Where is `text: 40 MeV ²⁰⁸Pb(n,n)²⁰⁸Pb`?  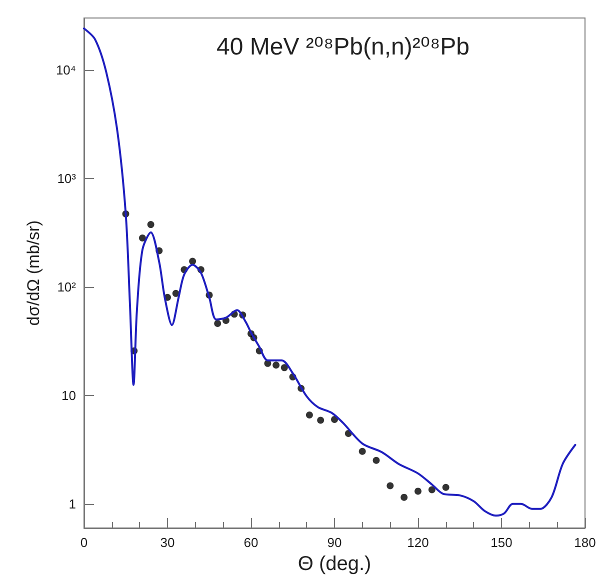
text: 40 MeV ²⁰⁸Pb(n,n)²⁰⁸Pb is located at coordinates (343, 47).